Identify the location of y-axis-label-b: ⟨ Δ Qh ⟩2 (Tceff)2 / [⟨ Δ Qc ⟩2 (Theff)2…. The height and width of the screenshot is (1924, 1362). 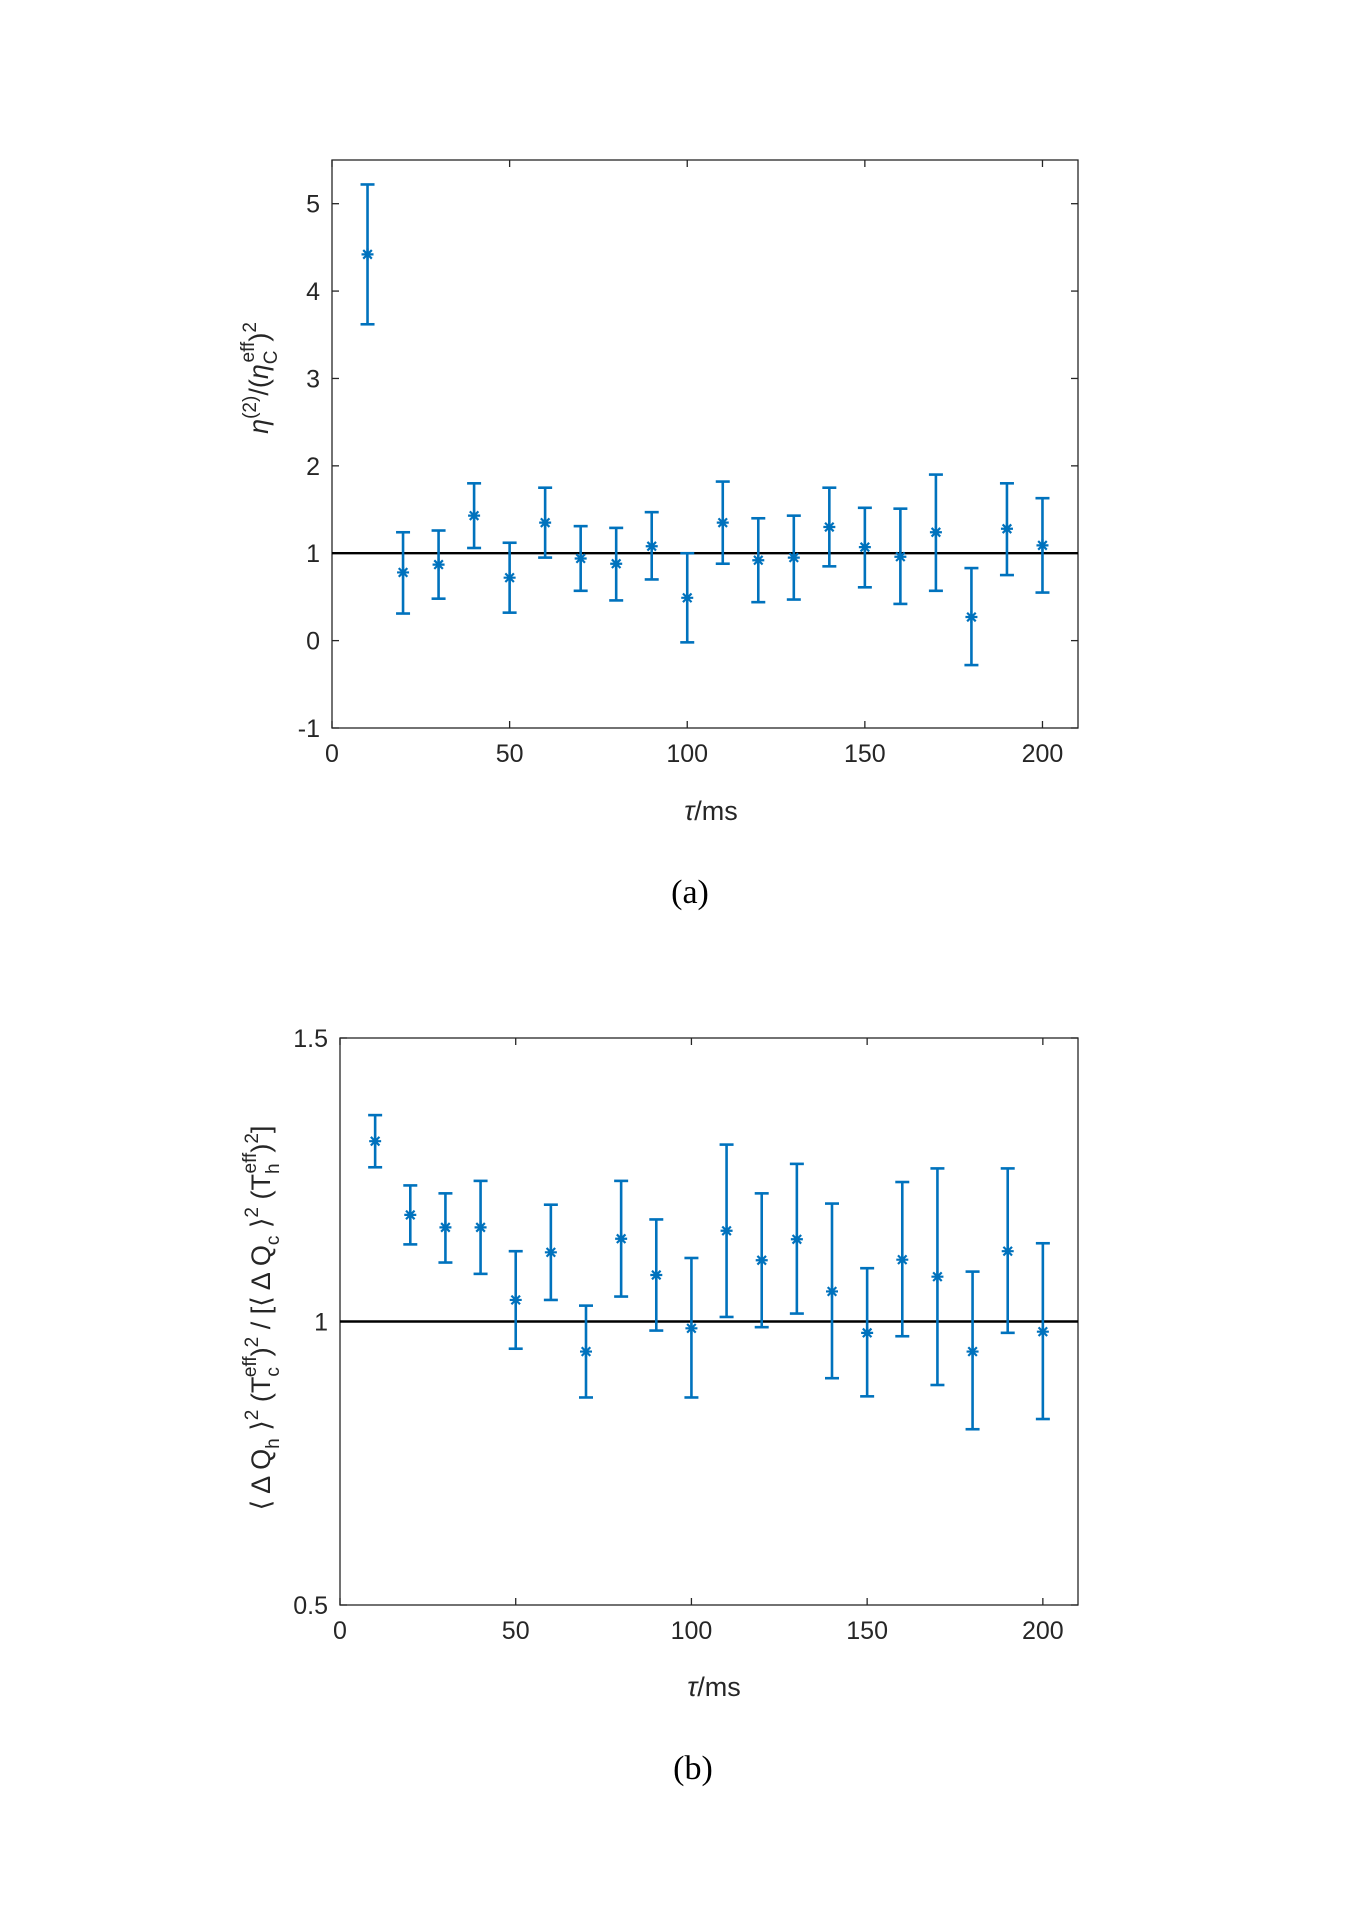
(262, 1318).